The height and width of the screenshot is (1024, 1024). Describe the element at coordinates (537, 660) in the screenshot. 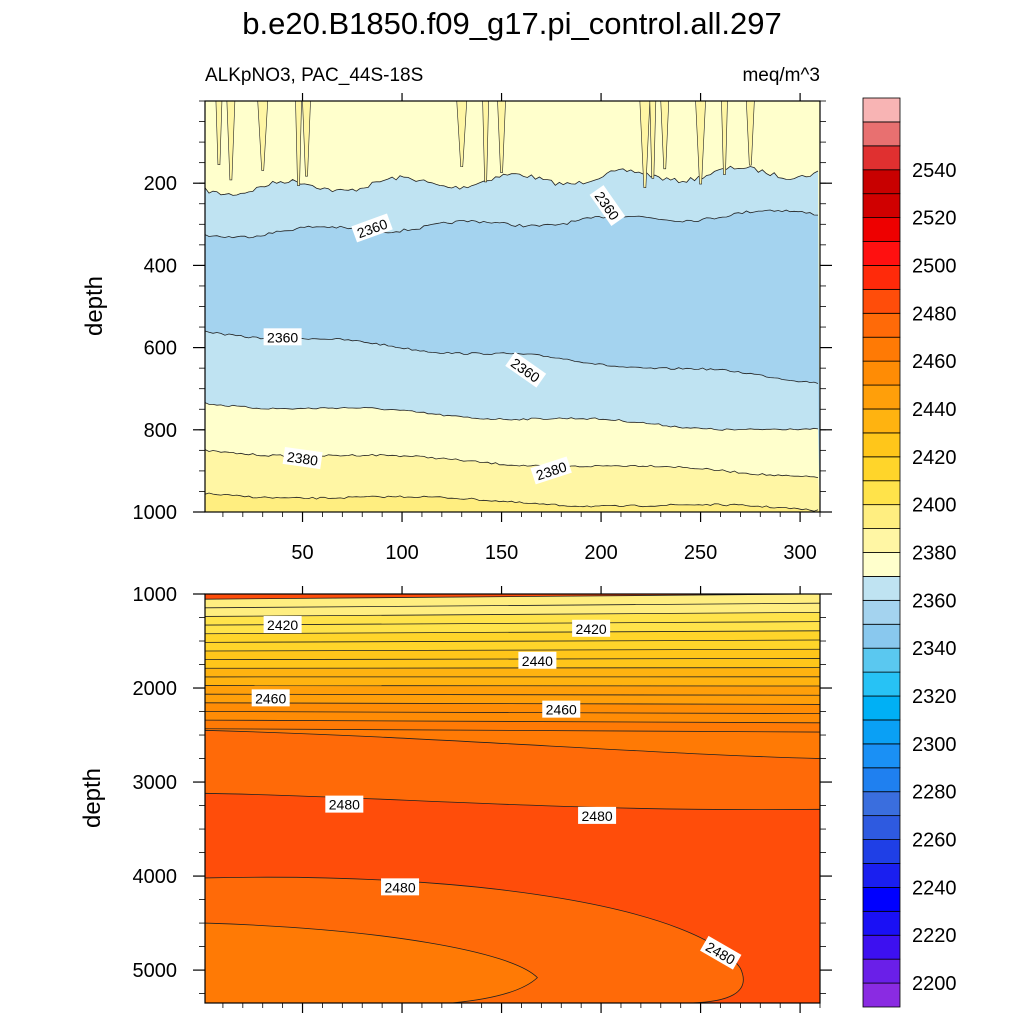

I see `contour-label: 2440` at that location.